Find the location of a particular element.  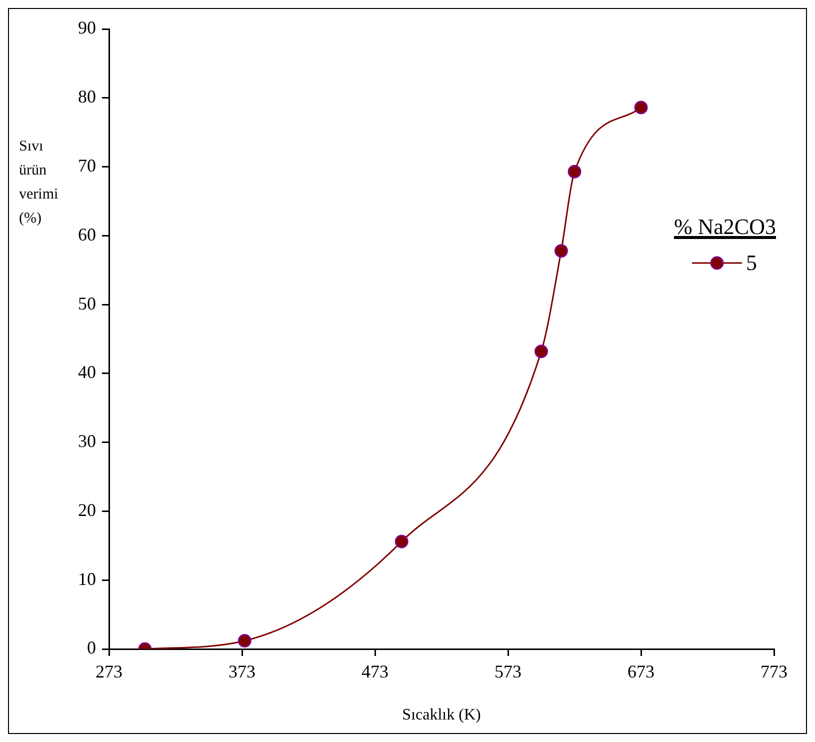

y-tick-label: 80 is located at coordinates (87, 96).